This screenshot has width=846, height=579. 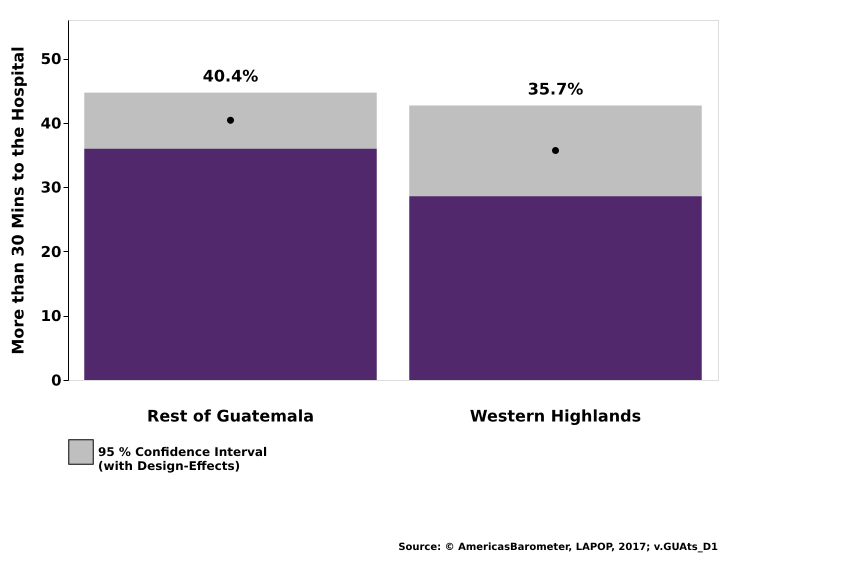 What do you see at coordinates (558, 547) in the screenshot?
I see `source-note: Source: © AmericasBarometer, LAPOP, 2017; v.GUAts_D1` at bounding box center [558, 547].